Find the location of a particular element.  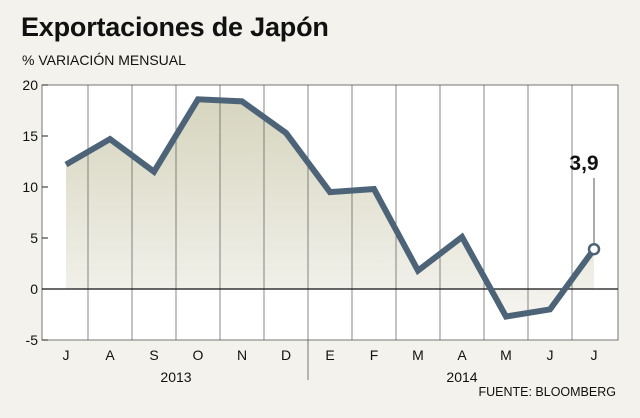

year-label: 2013 is located at coordinates (175, 377).